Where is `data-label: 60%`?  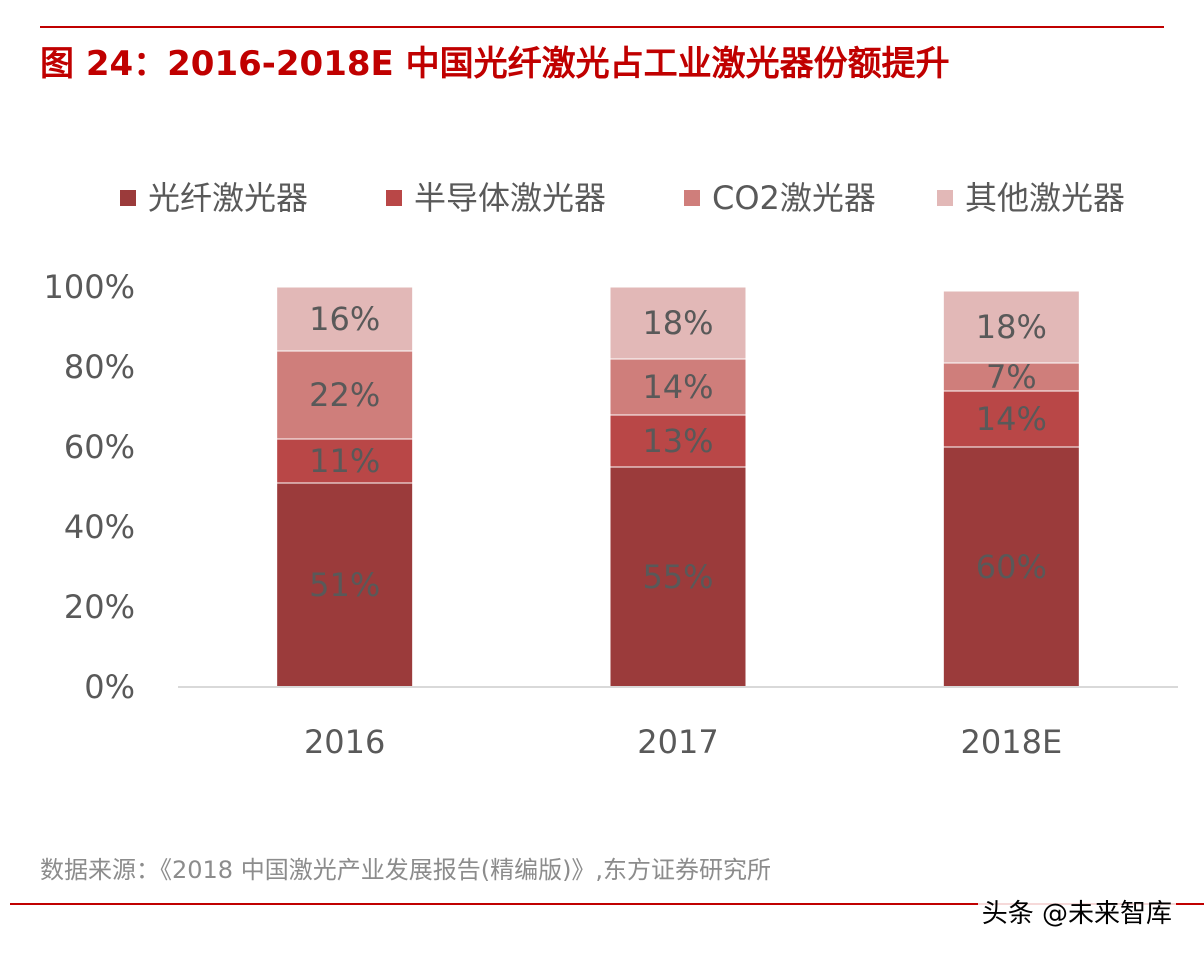
data-label: 60% is located at coordinates (1011, 567).